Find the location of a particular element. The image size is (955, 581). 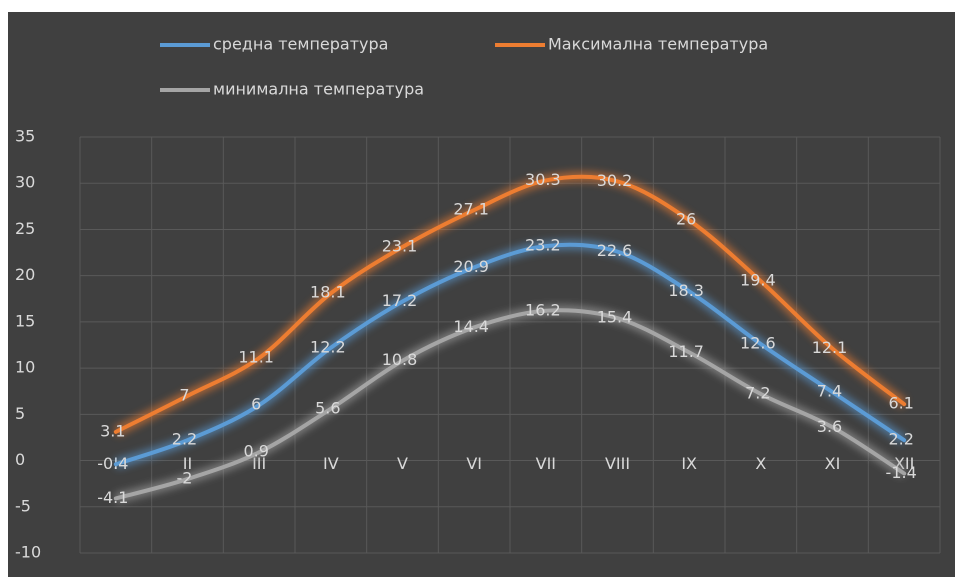

y-tick-label: -10 is located at coordinates (28, 552).